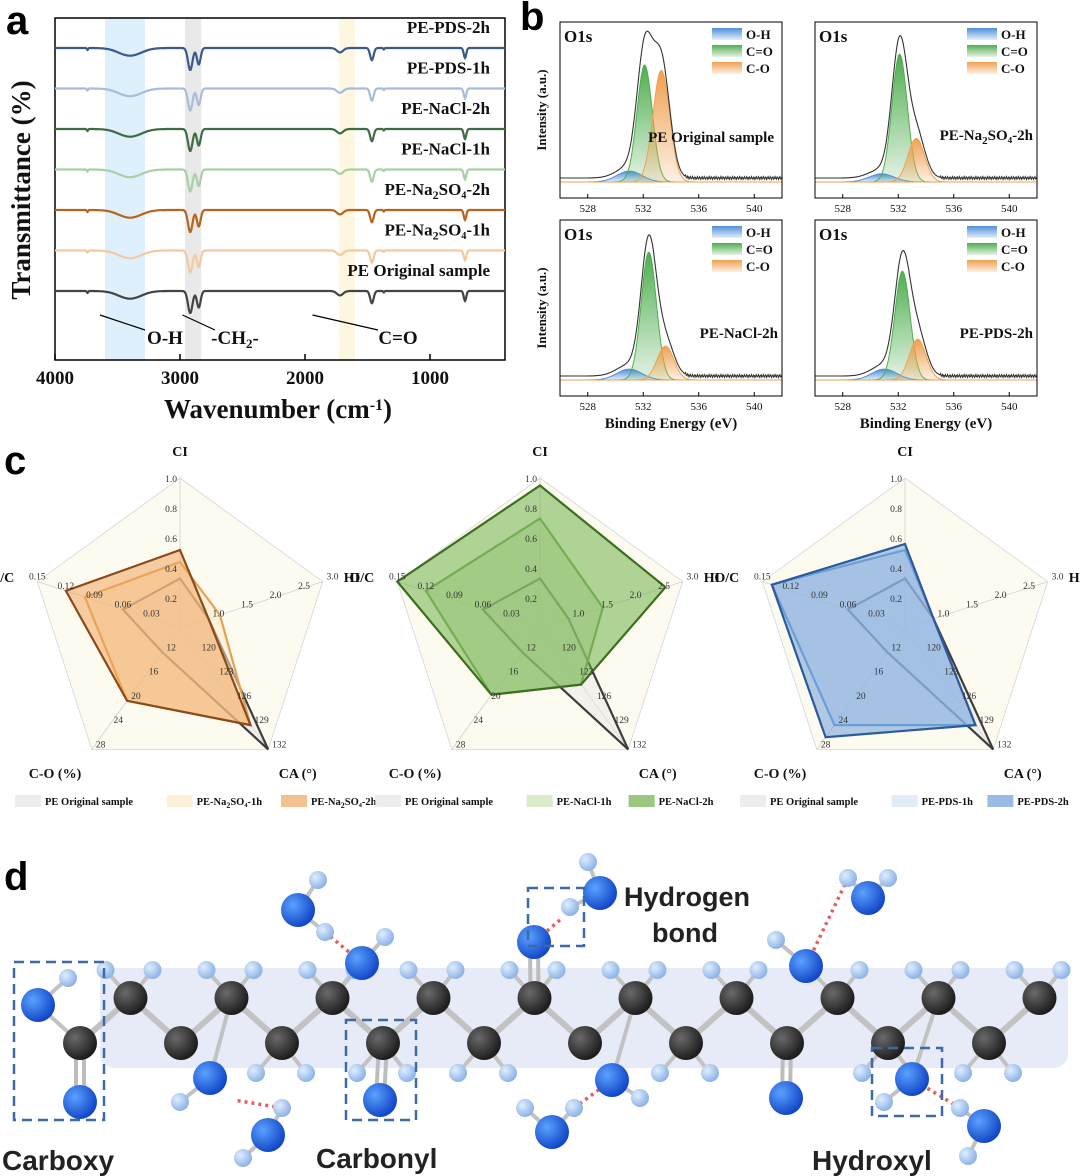  What do you see at coordinates (727, 68) in the screenshot?
I see `legend-swatch-C-O` at bounding box center [727, 68].